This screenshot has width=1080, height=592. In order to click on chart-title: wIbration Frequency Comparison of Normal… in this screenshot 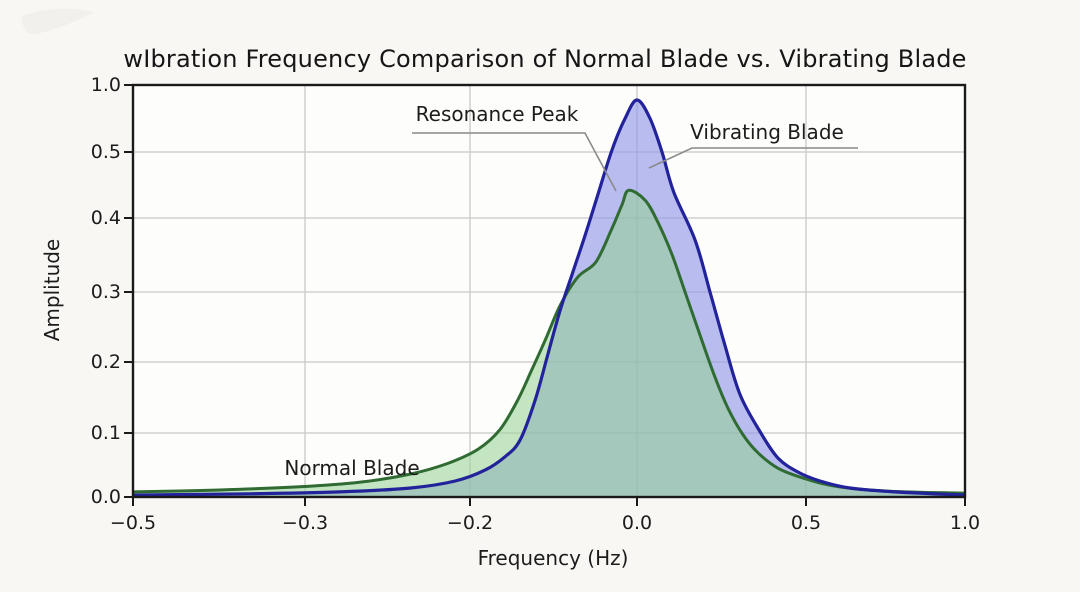, I will do `click(545, 59)`.